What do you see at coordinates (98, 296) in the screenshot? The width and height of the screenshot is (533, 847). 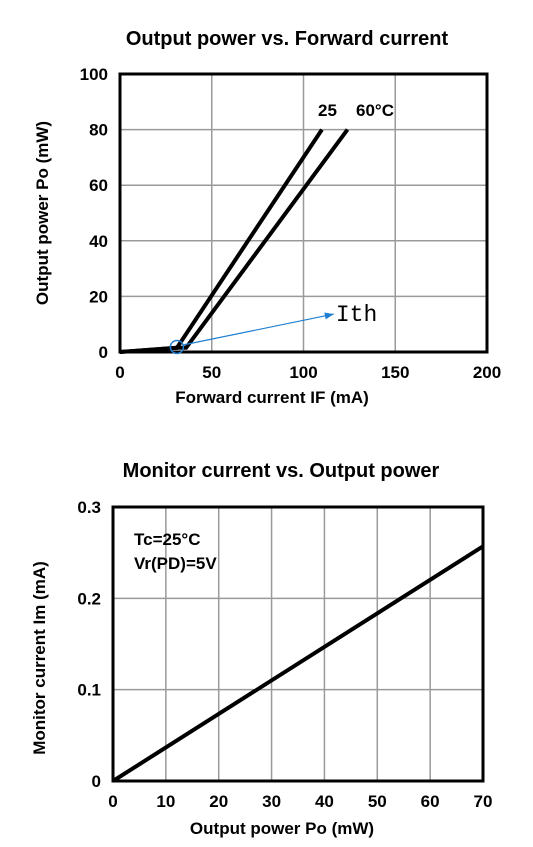 I see `y-tick-label: 20` at bounding box center [98, 296].